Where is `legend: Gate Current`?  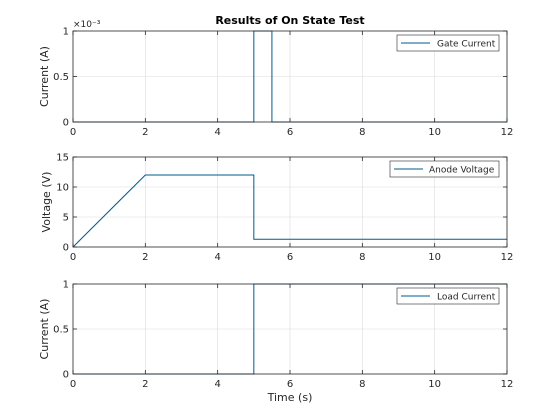
legend: Gate Current is located at coordinates (448, 43).